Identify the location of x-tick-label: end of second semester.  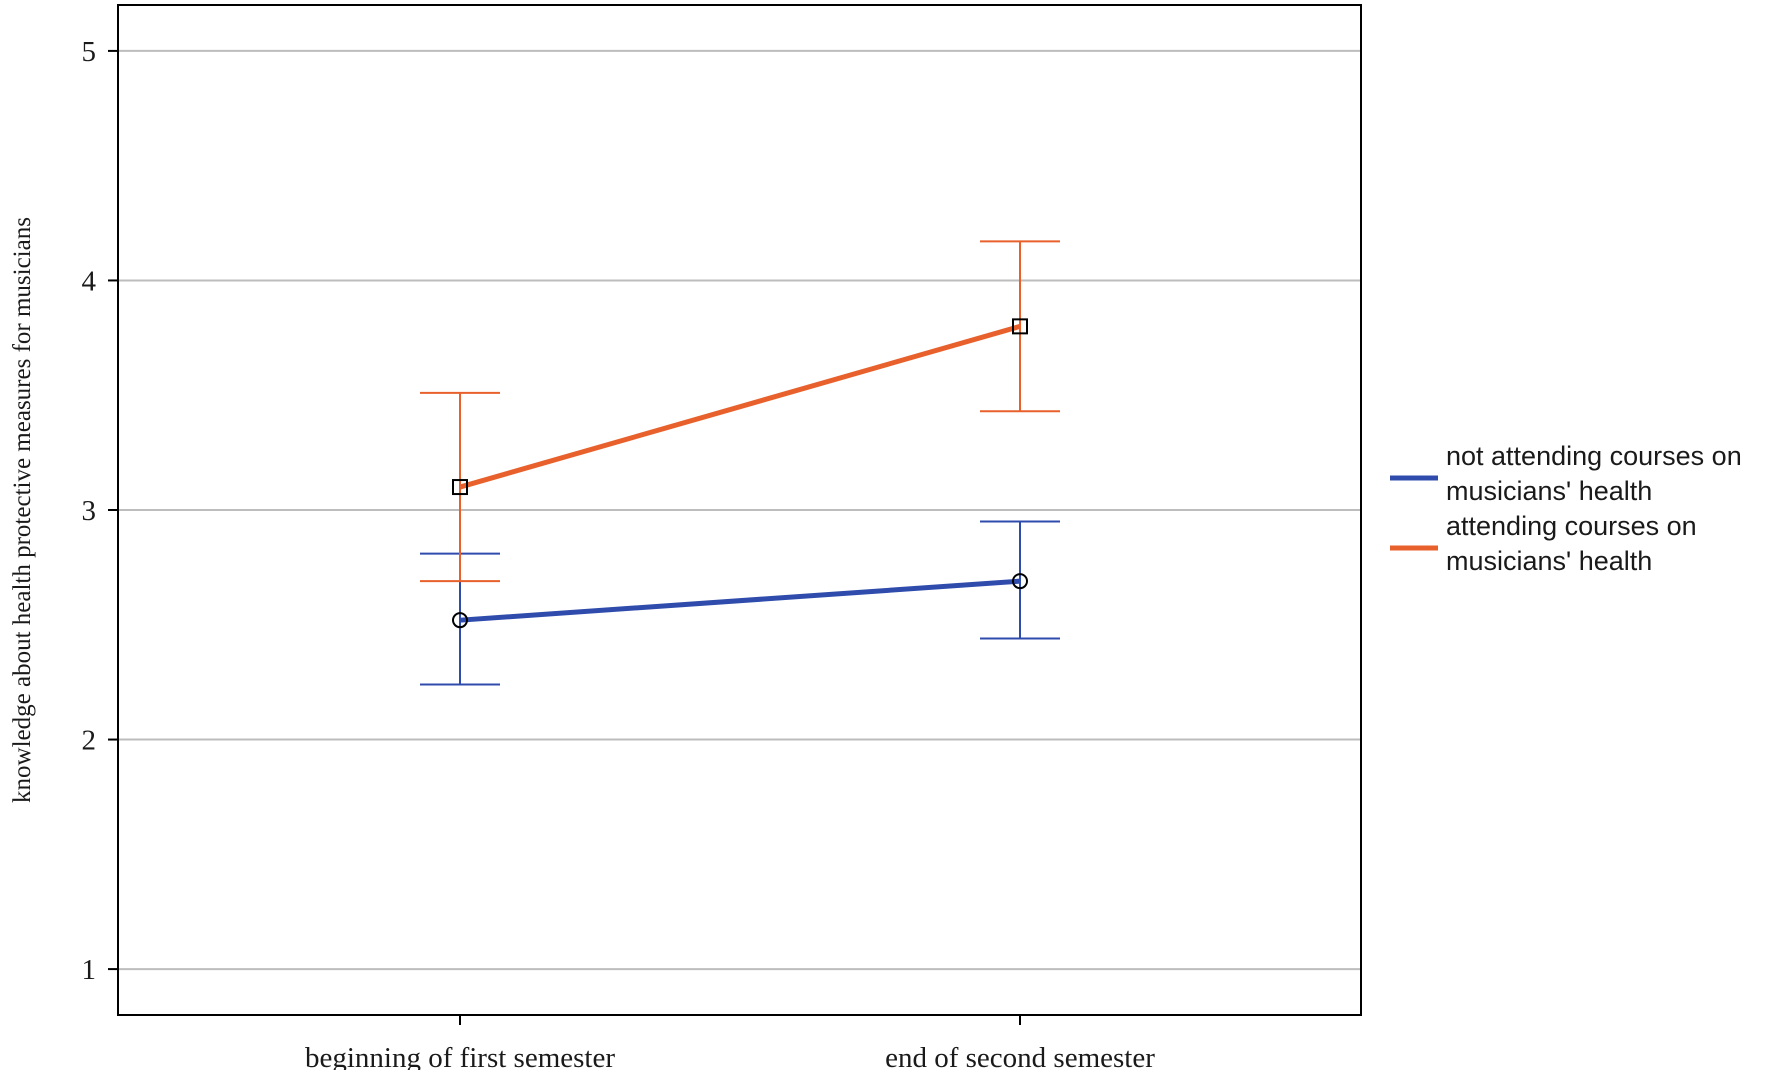
(1020, 1056).